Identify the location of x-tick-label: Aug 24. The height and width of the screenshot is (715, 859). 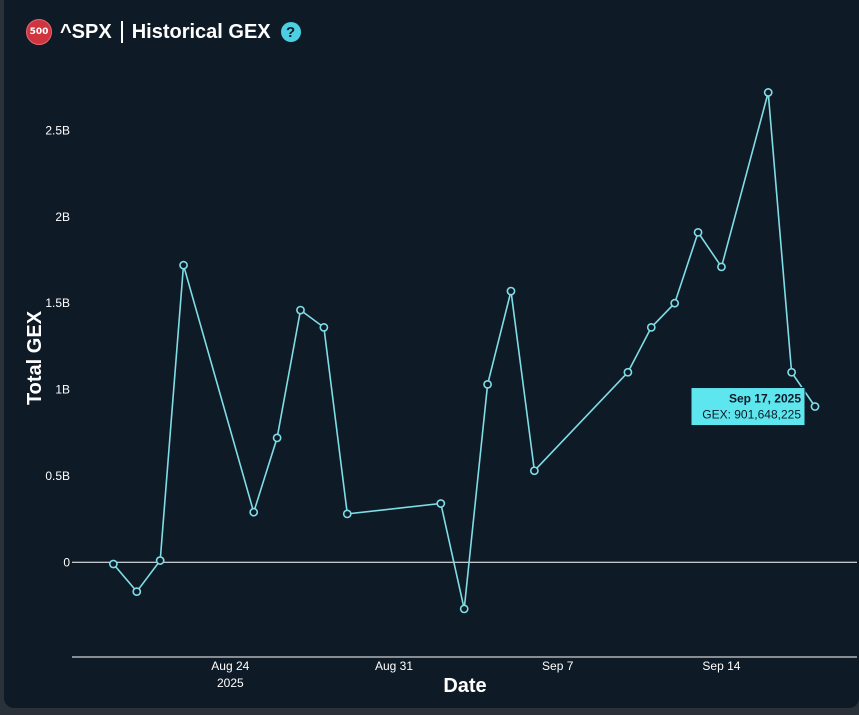
(230, 666).